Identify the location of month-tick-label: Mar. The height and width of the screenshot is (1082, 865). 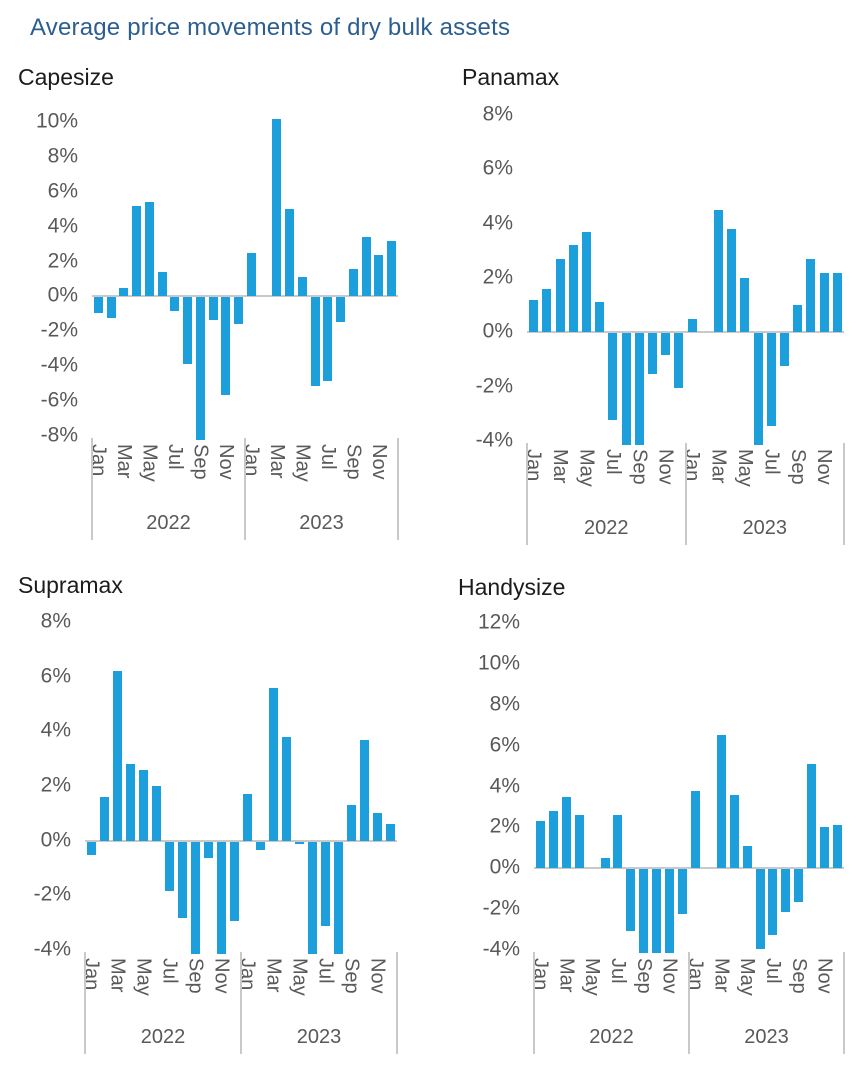
(560, 466).